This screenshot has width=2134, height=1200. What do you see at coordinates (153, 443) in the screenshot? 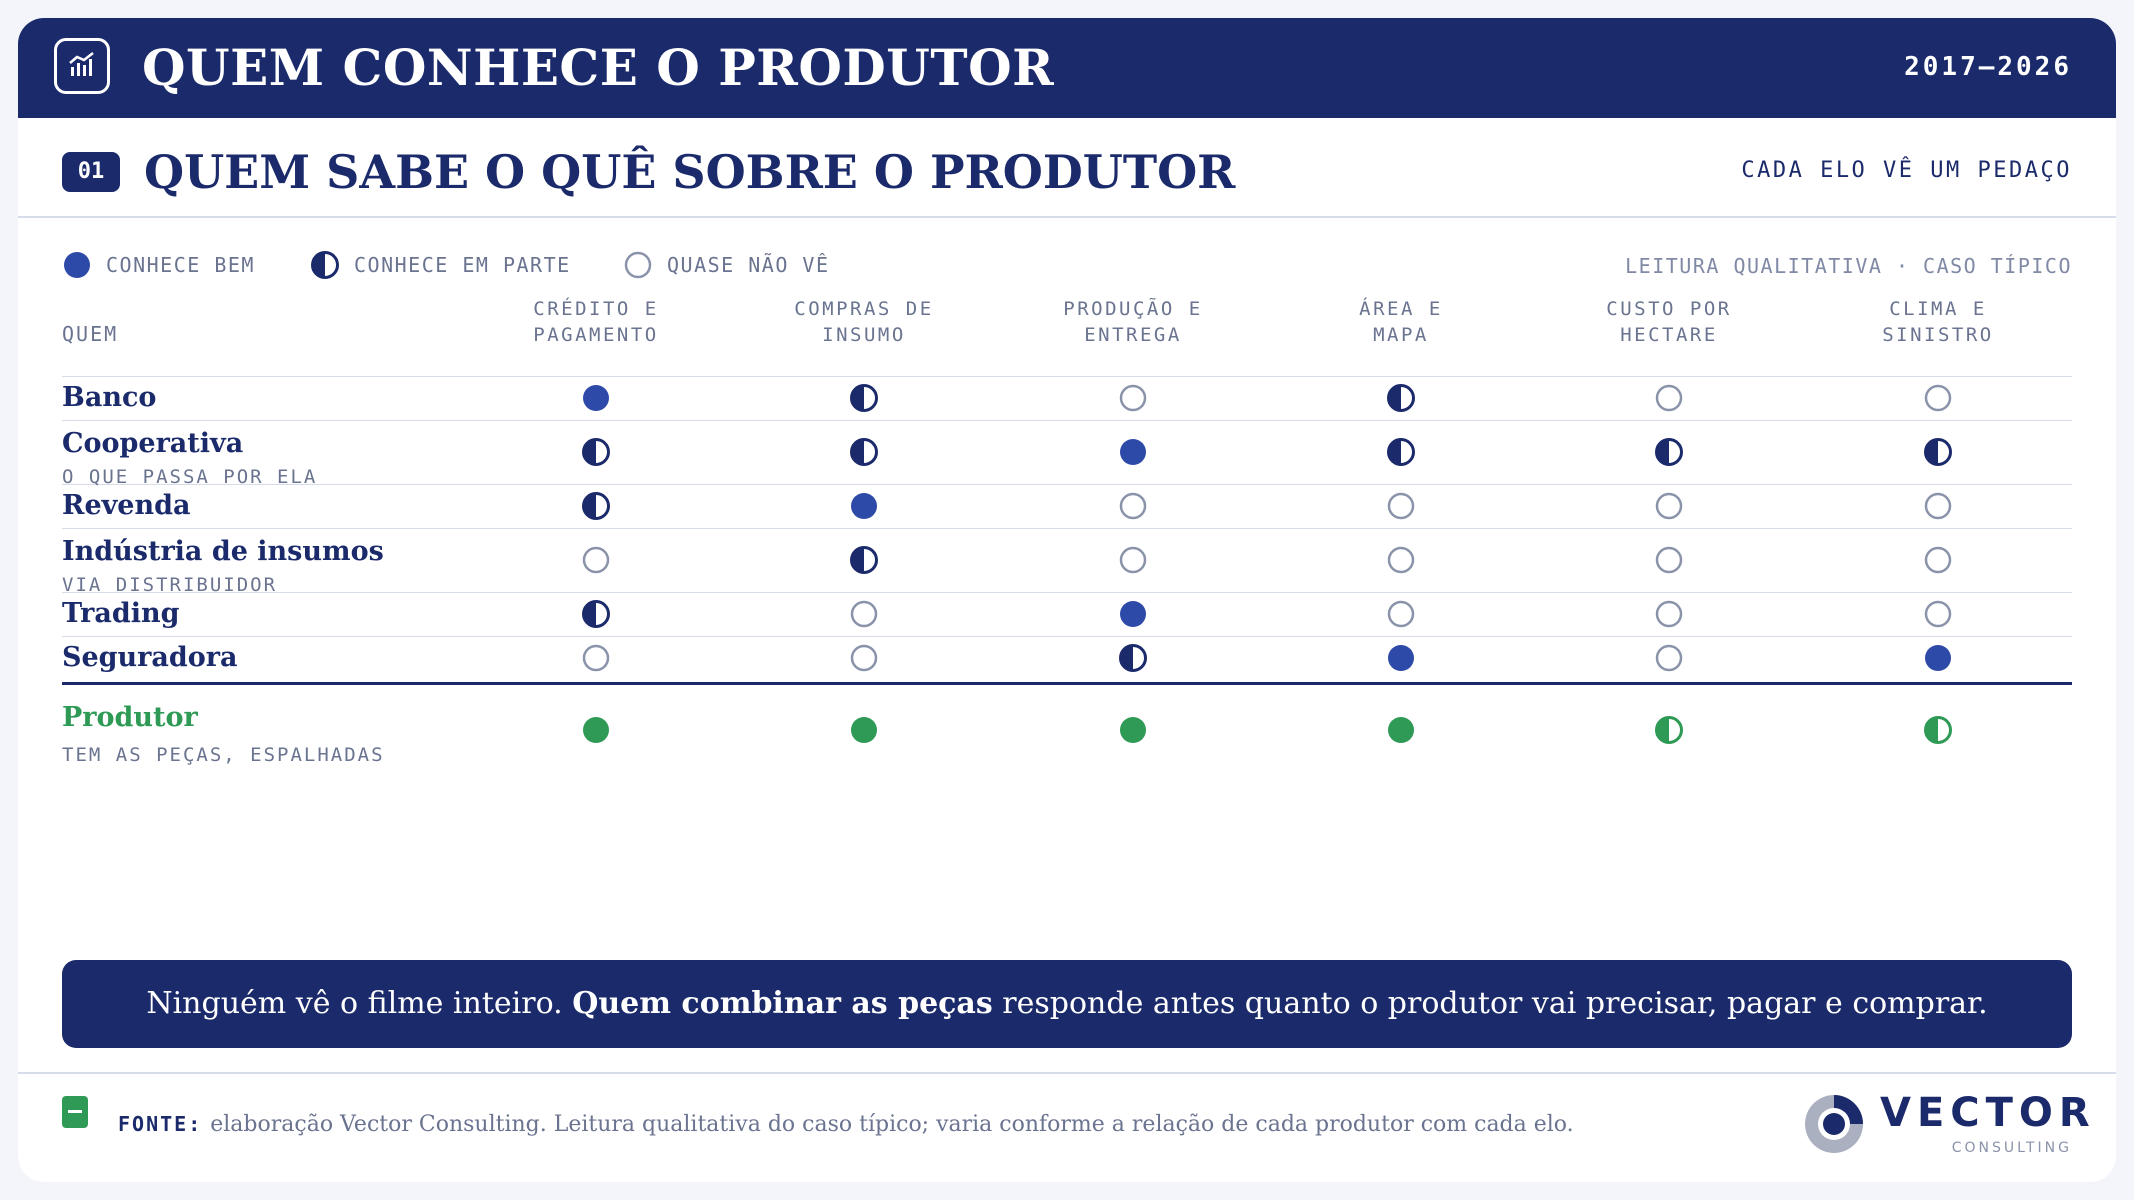
I see `row-name: Cooperativa` at bounding box center [153, 443].